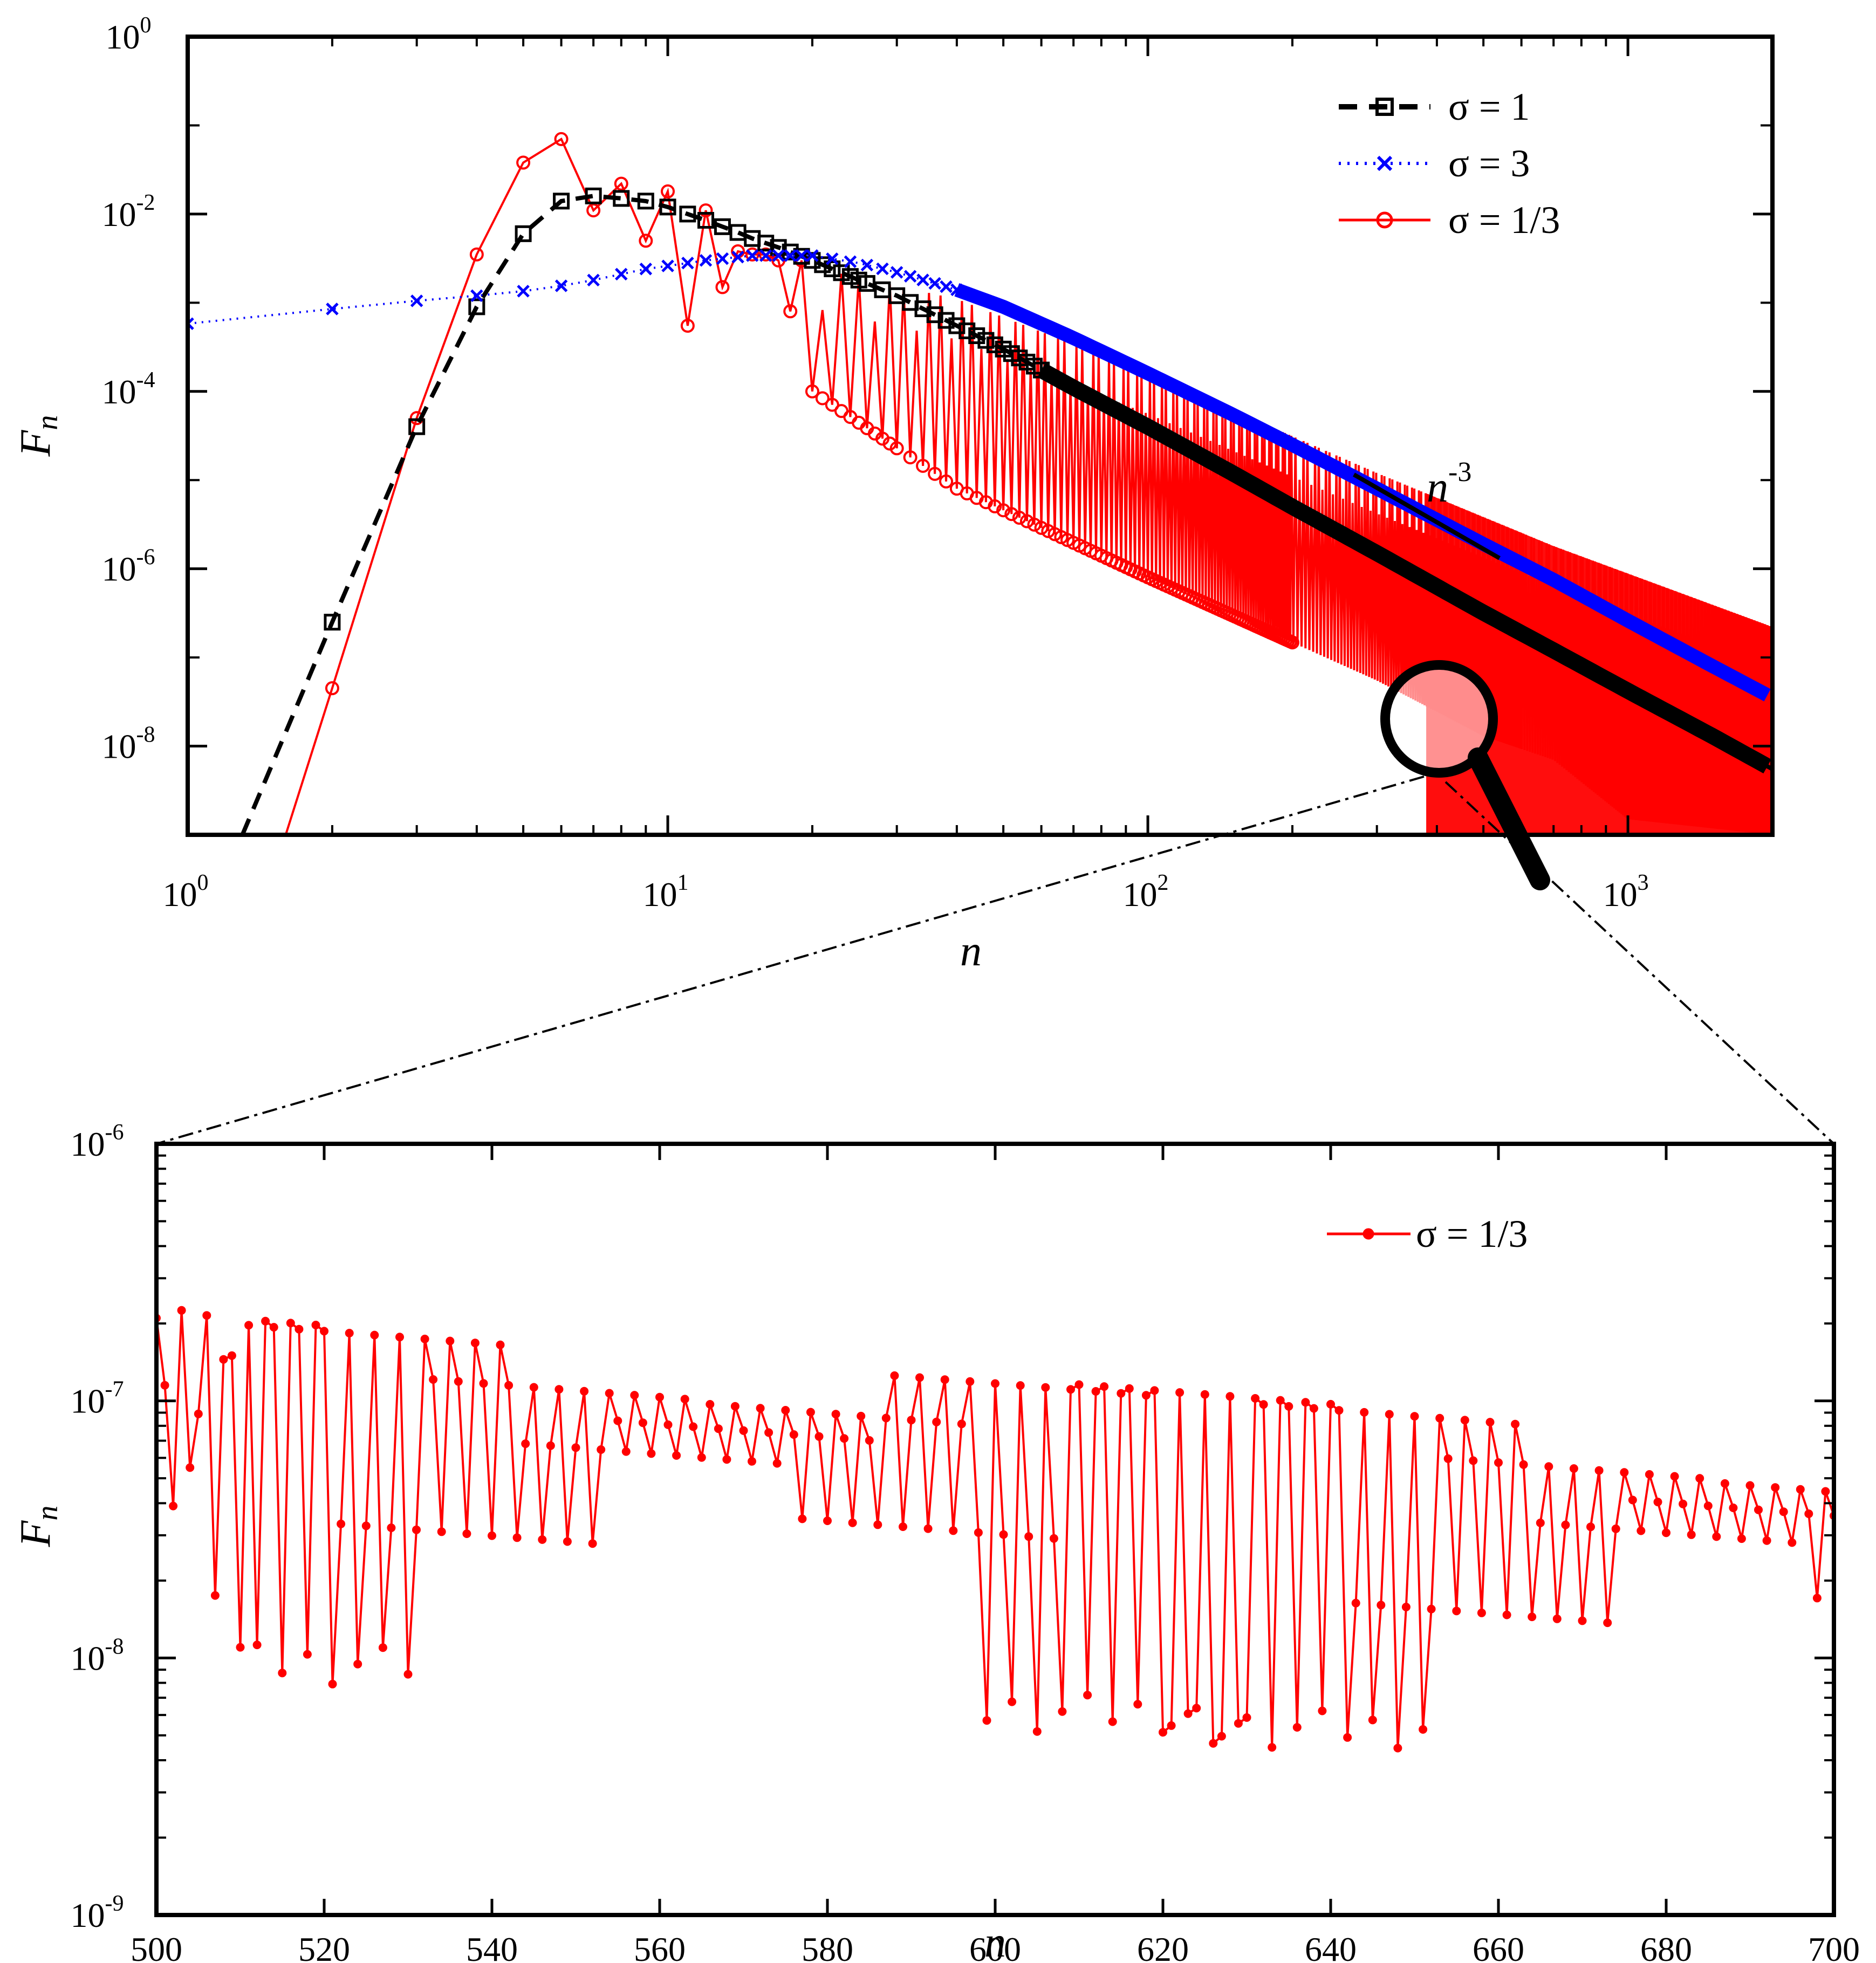 The width and height of the screenshot is (1876, 1963). What do you see at coordinates (1434, 163) in the screenshot?
I see `legend-entry-sigma-3: σ = 3` at bounding box center [1434, 163].